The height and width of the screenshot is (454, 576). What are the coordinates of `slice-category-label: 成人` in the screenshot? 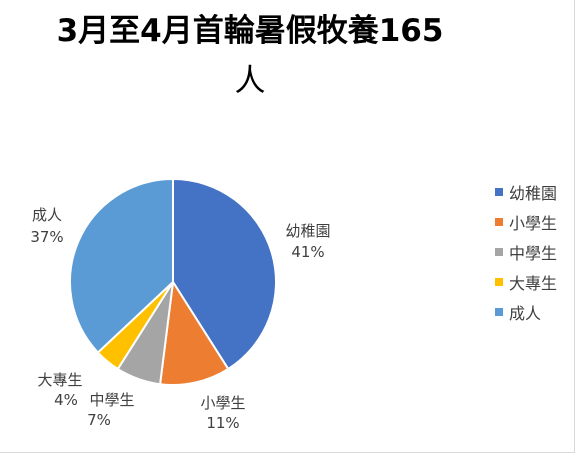 It's located at (47, 215).